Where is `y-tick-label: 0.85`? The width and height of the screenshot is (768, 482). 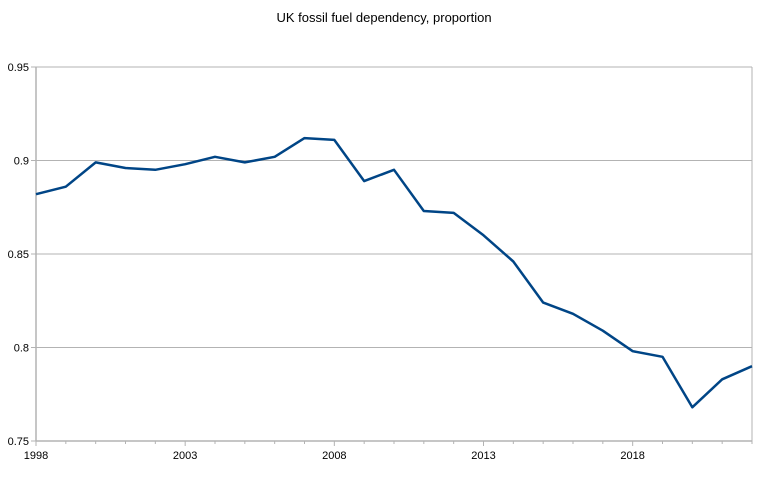 y-tick-label: 0.85 is located at coordinates (18, 255).